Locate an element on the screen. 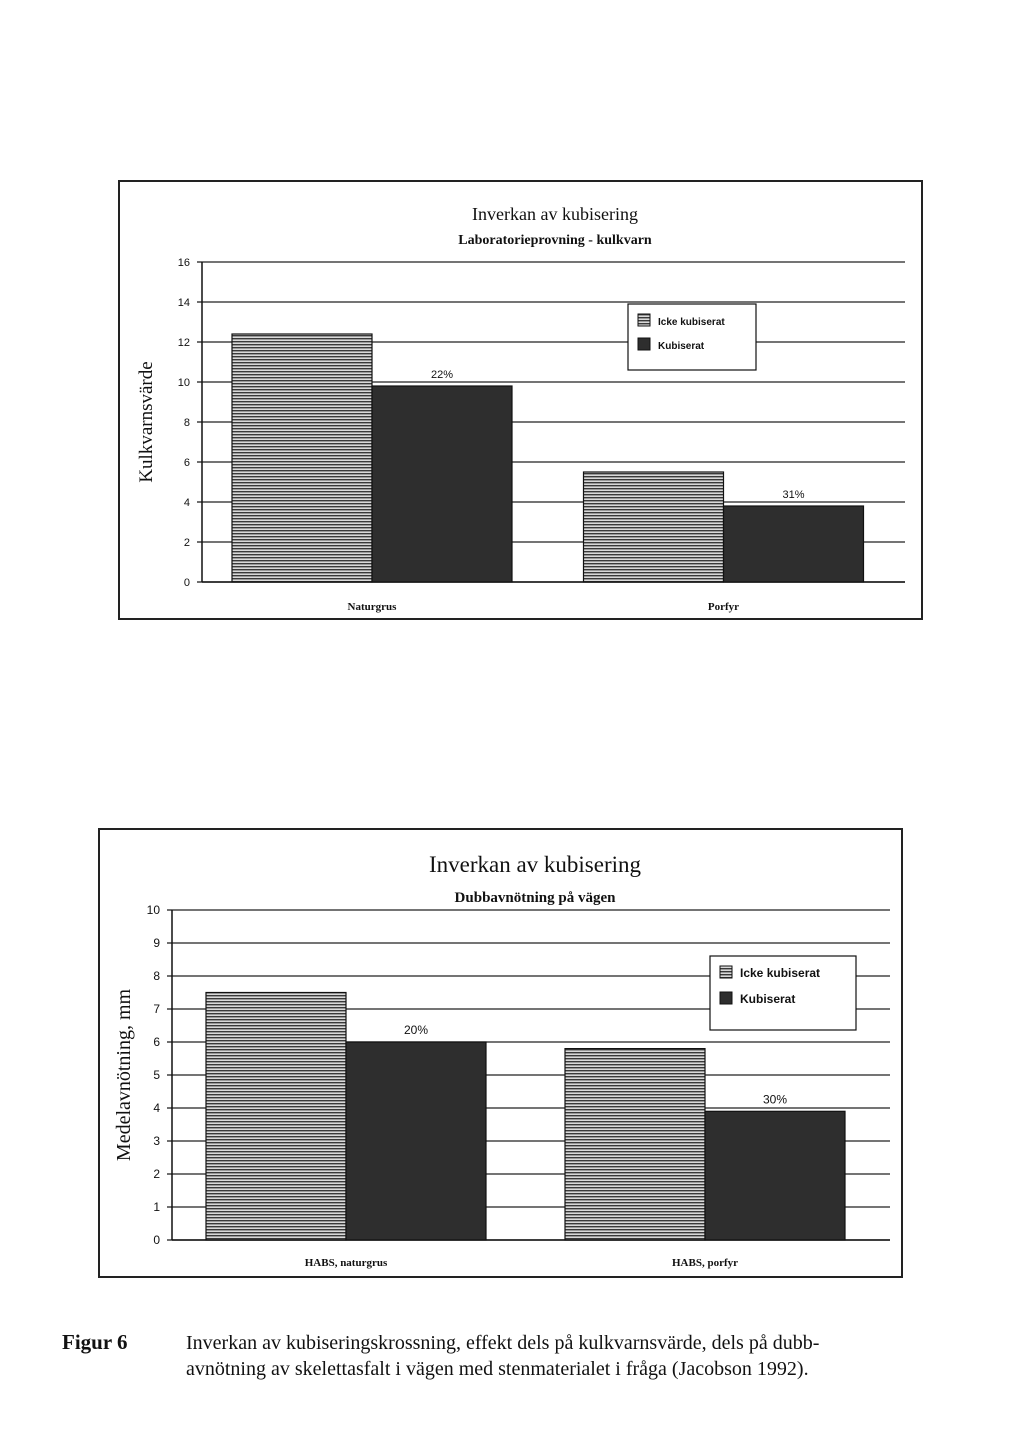 The image size is (1024, 1448). y-tick-label: 9 is located at coordinates (156, 943).